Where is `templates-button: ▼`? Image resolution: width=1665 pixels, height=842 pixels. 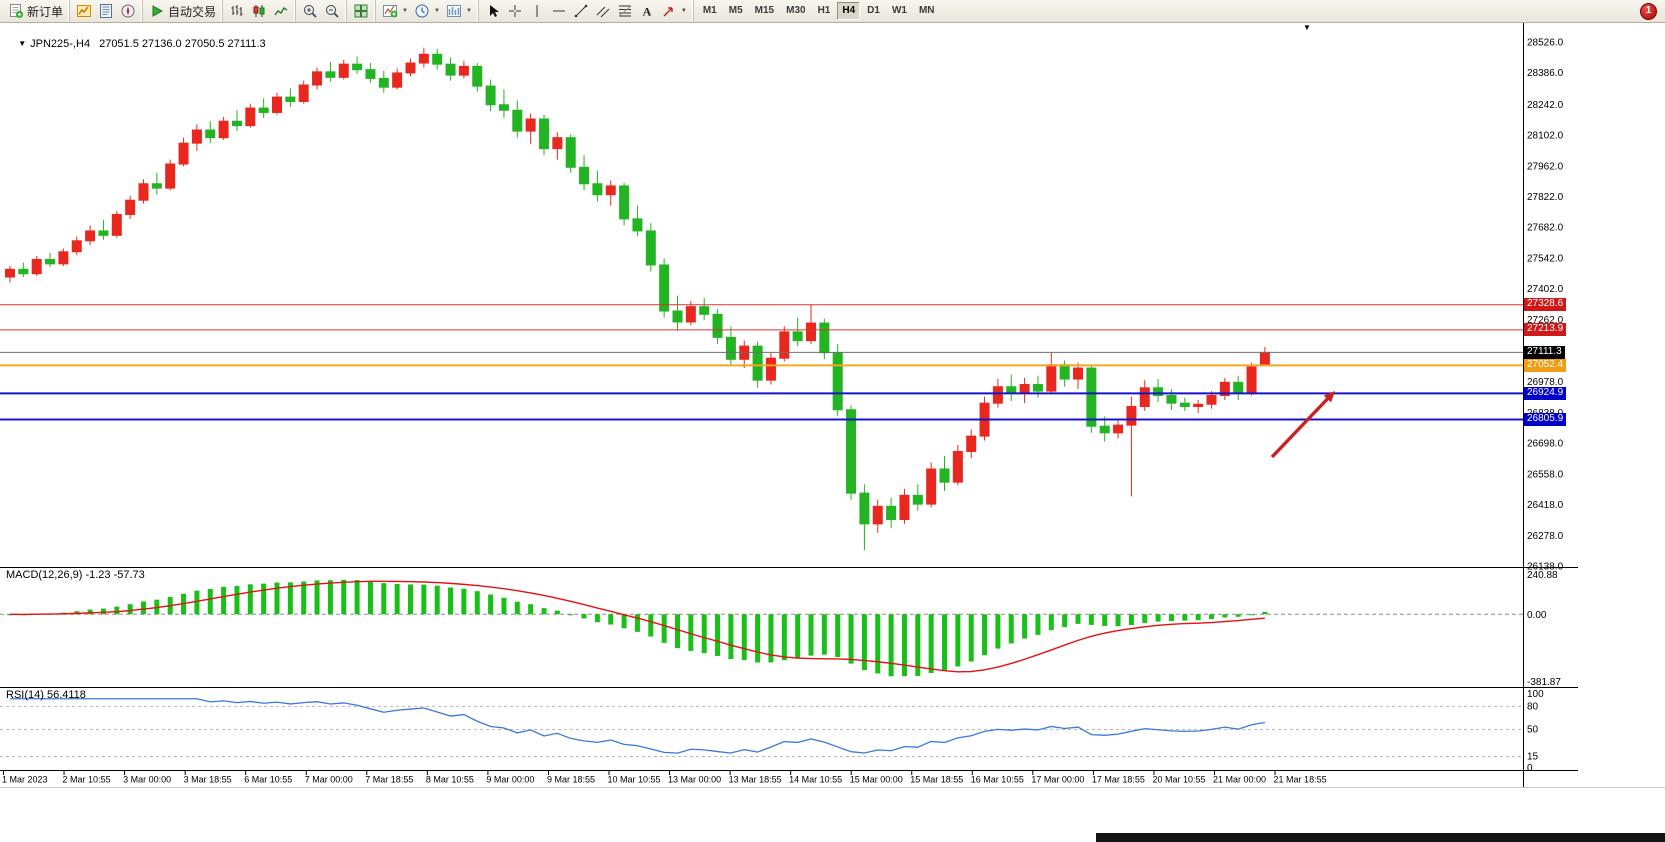
templates-button: ▼ is located at coordinates (459, 11).